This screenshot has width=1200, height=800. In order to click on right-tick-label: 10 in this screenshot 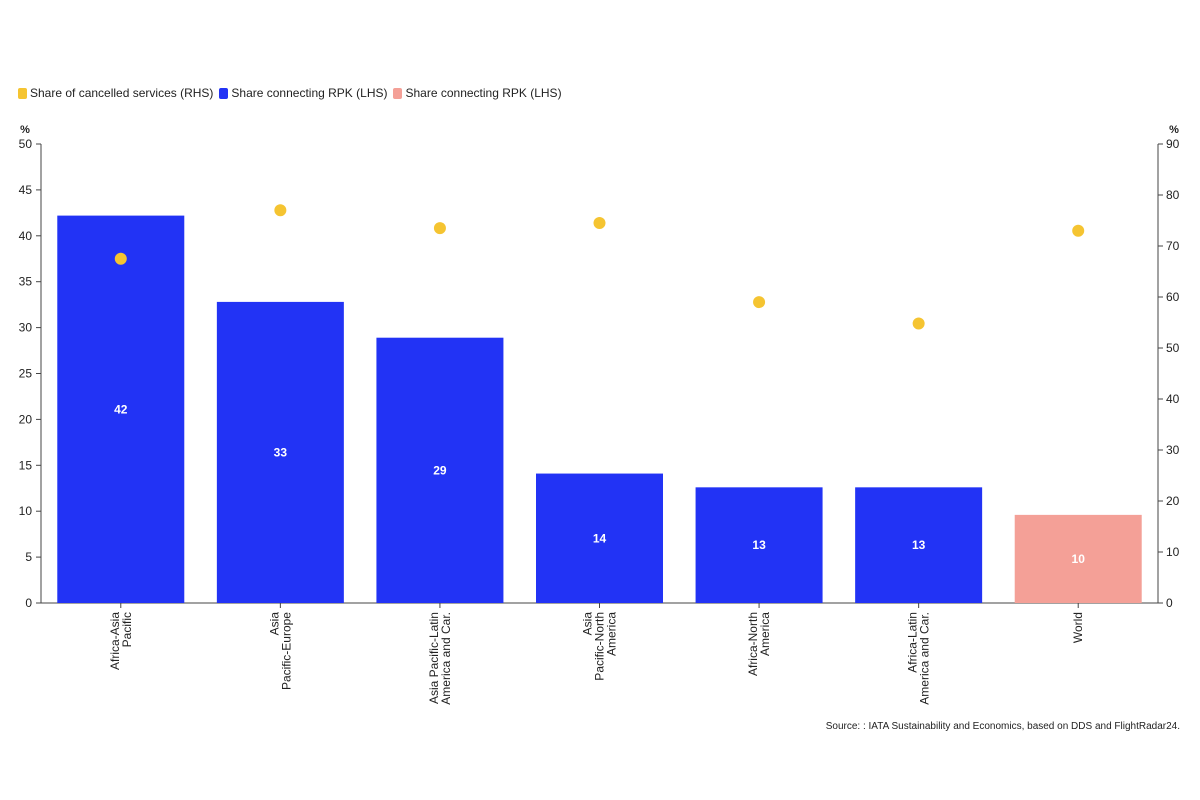, I will do `click(1173, 552)`.